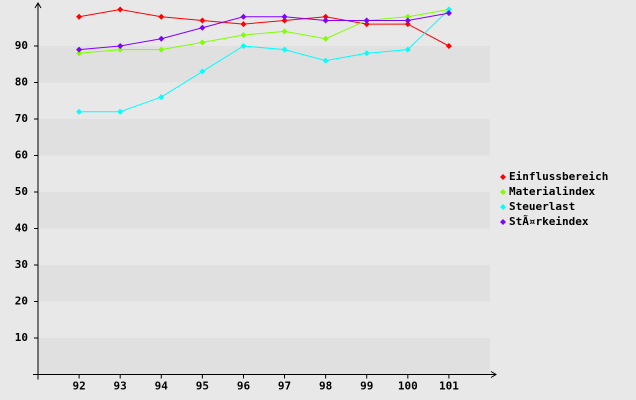  I want to click on x-tick-label: 96, so click(244, 386).